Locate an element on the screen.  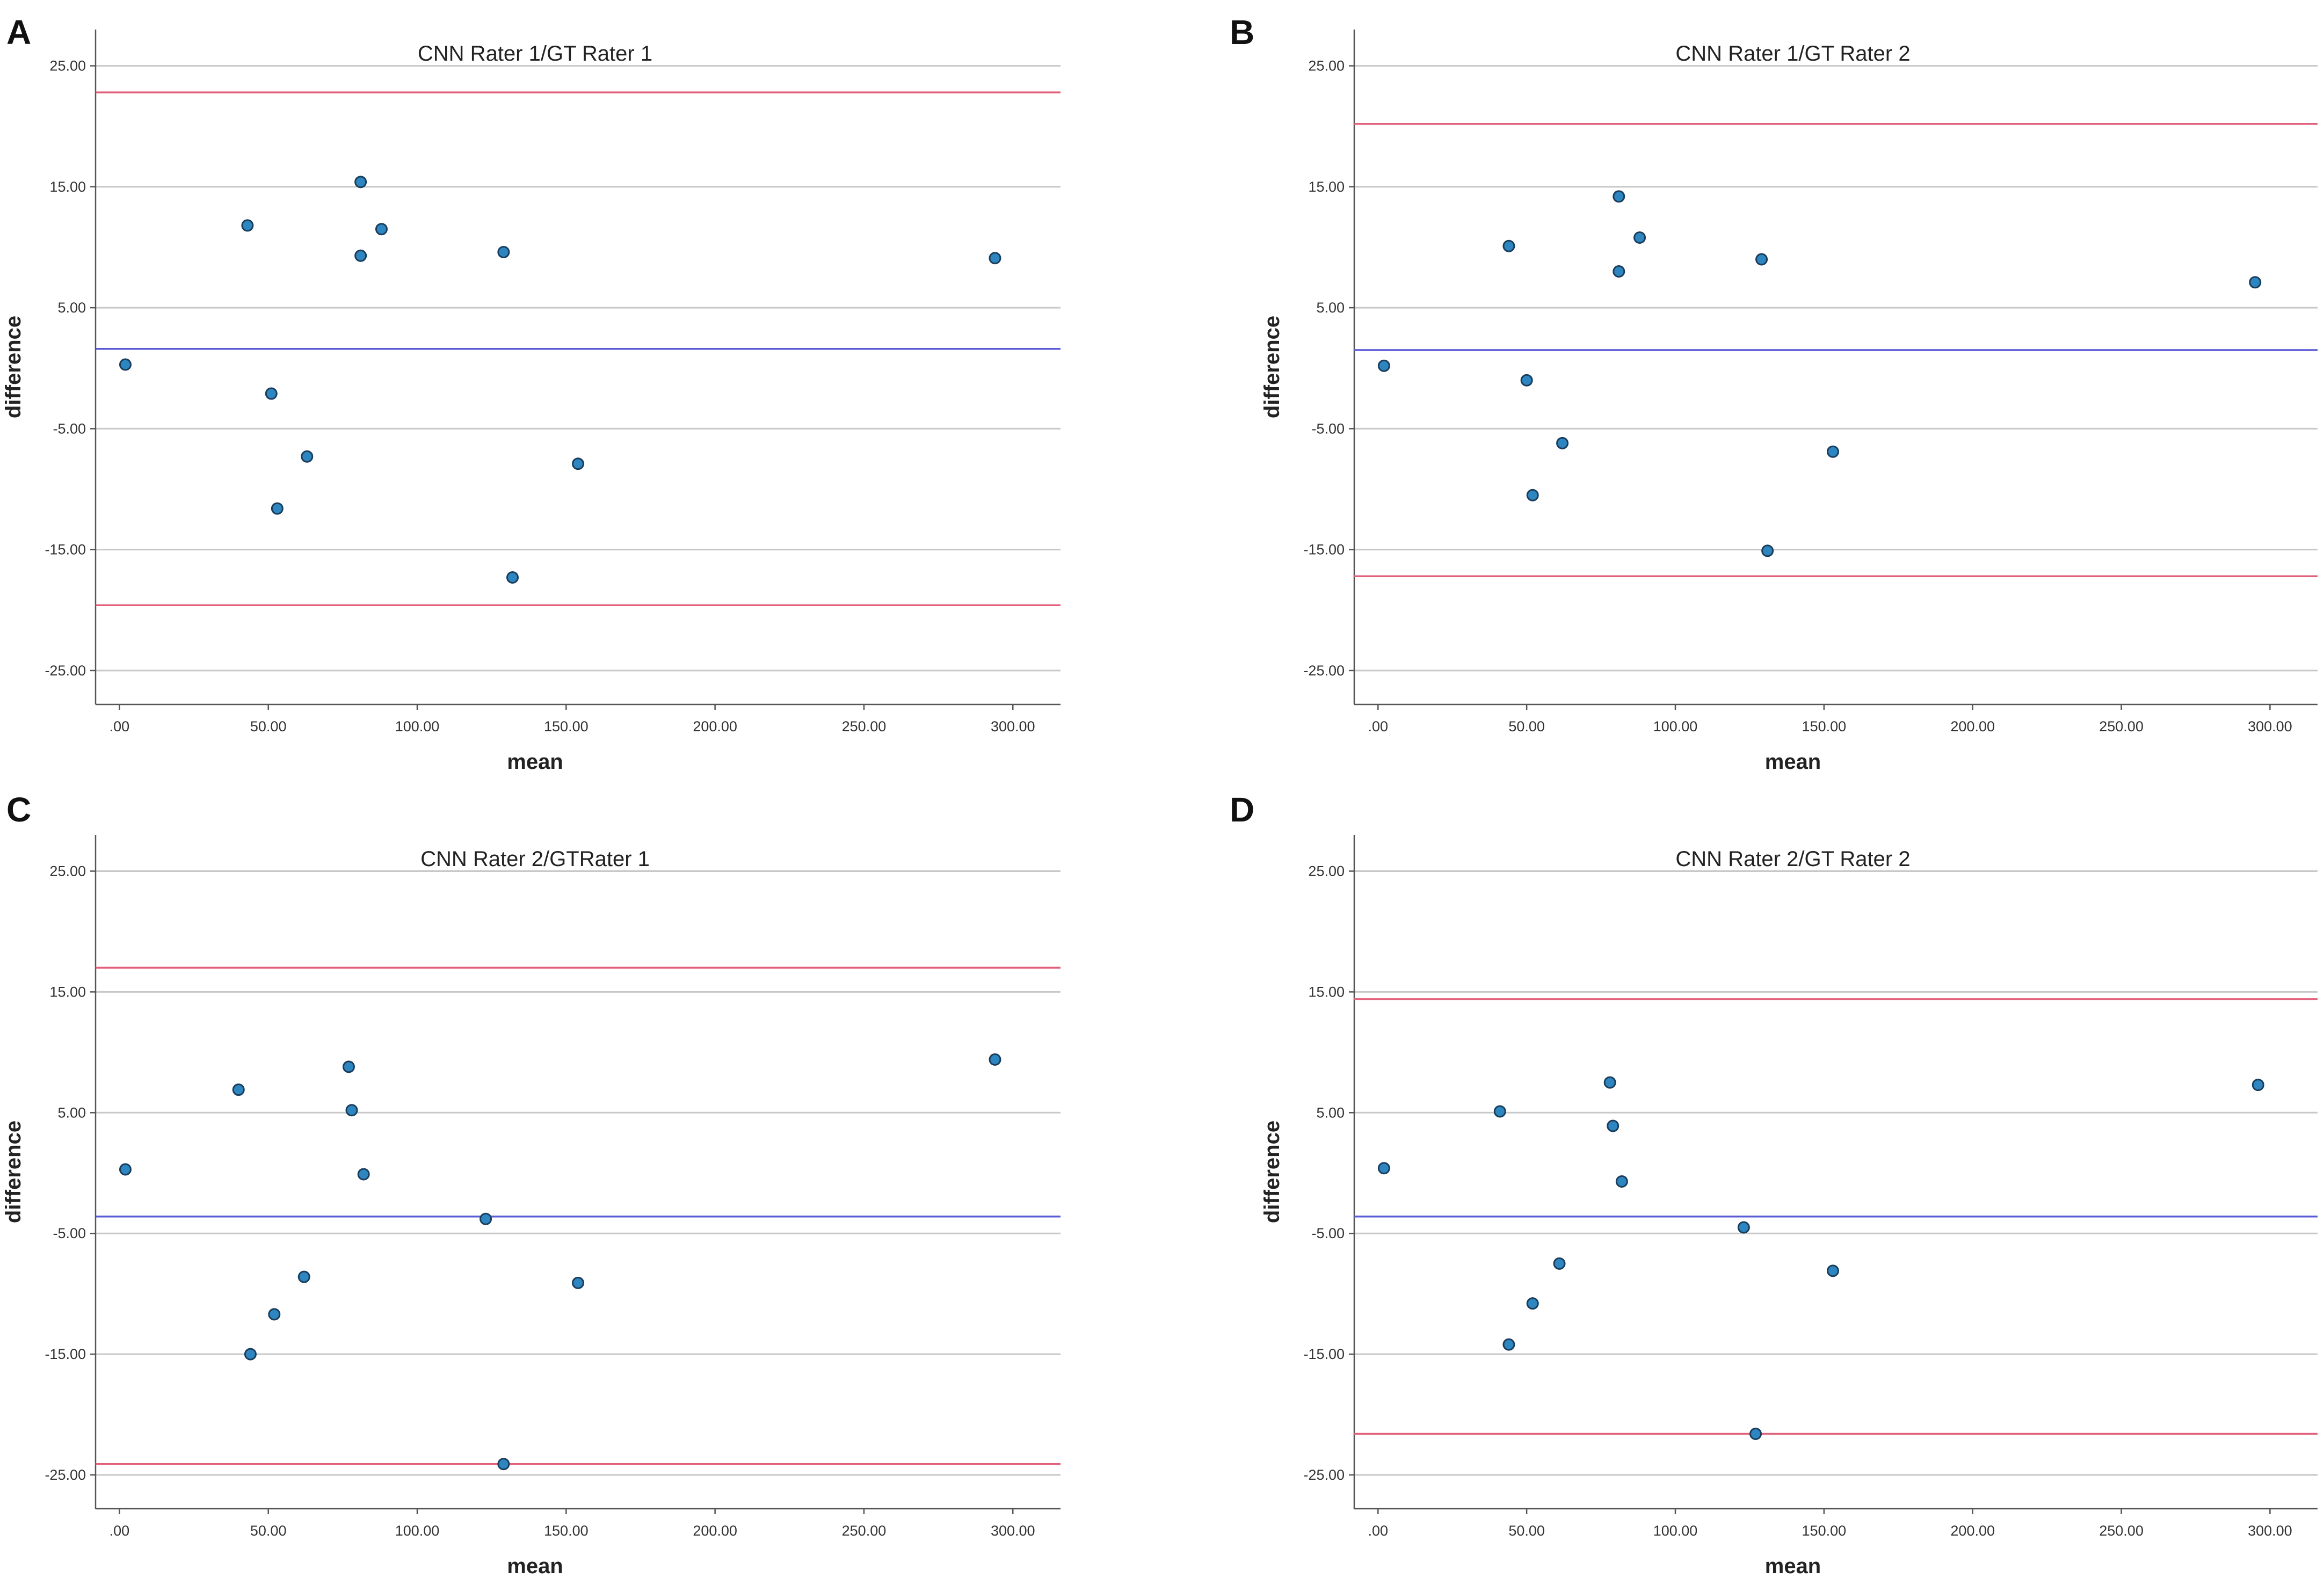
panel-letter: D is located at coordinates (1242, 809).